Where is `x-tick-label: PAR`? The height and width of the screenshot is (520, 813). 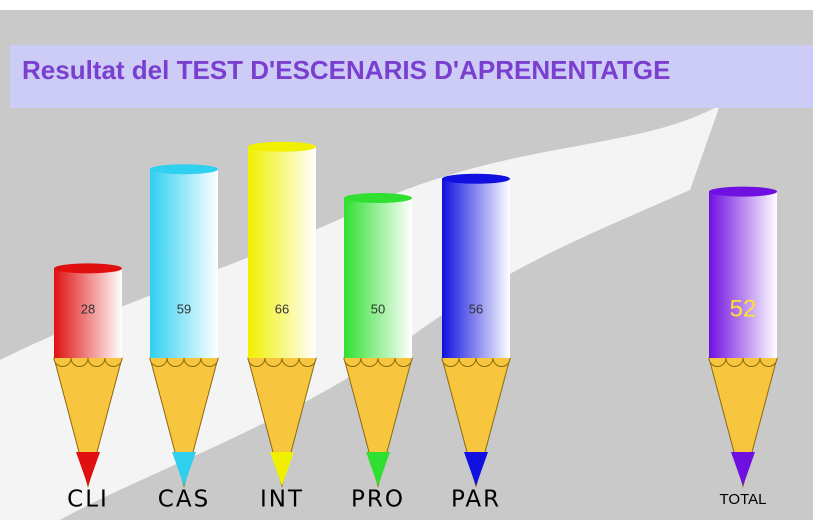 x-tick-label: PAR is located at coordinates (476, 500).